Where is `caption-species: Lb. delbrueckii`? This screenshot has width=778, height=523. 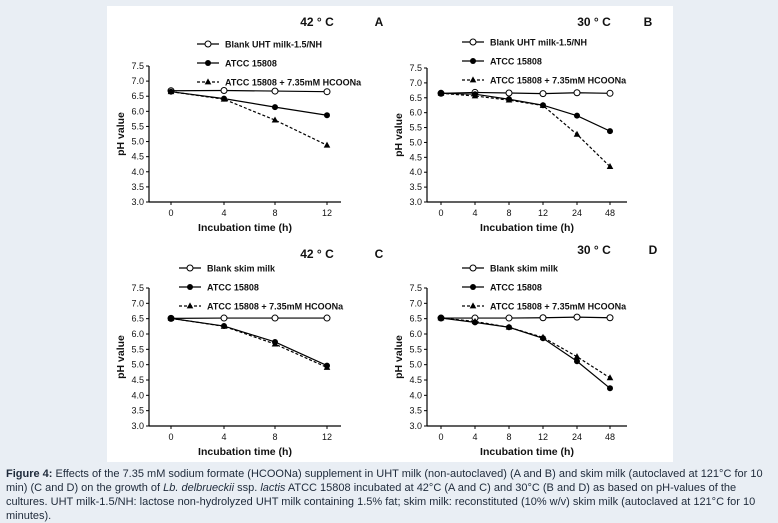 caption-species: Lb. delbrueckii is located at coordinates (198, 488).